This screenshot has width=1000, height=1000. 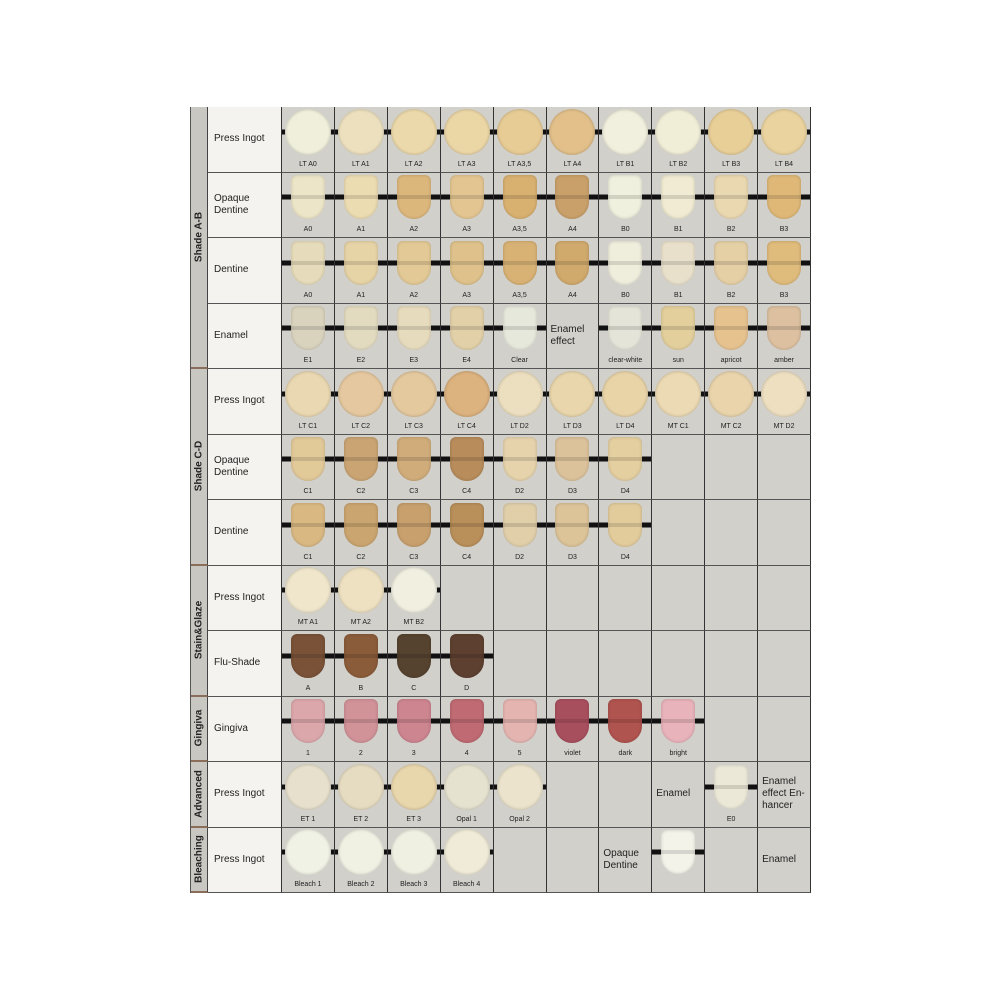 I want to click on sample-label: D4, so click(x=625, y=557).